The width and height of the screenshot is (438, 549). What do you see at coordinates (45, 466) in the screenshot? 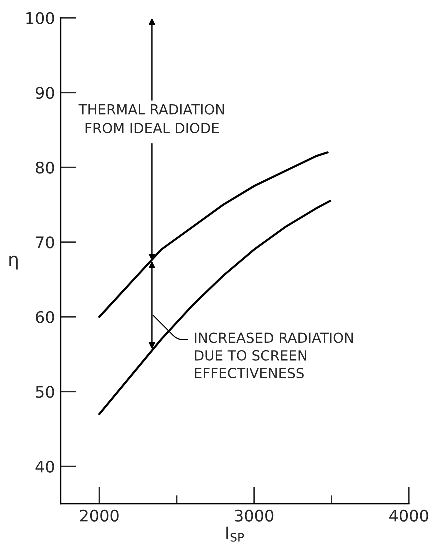
I see `y-tick-label: 40` at bounding box center [45, 466].